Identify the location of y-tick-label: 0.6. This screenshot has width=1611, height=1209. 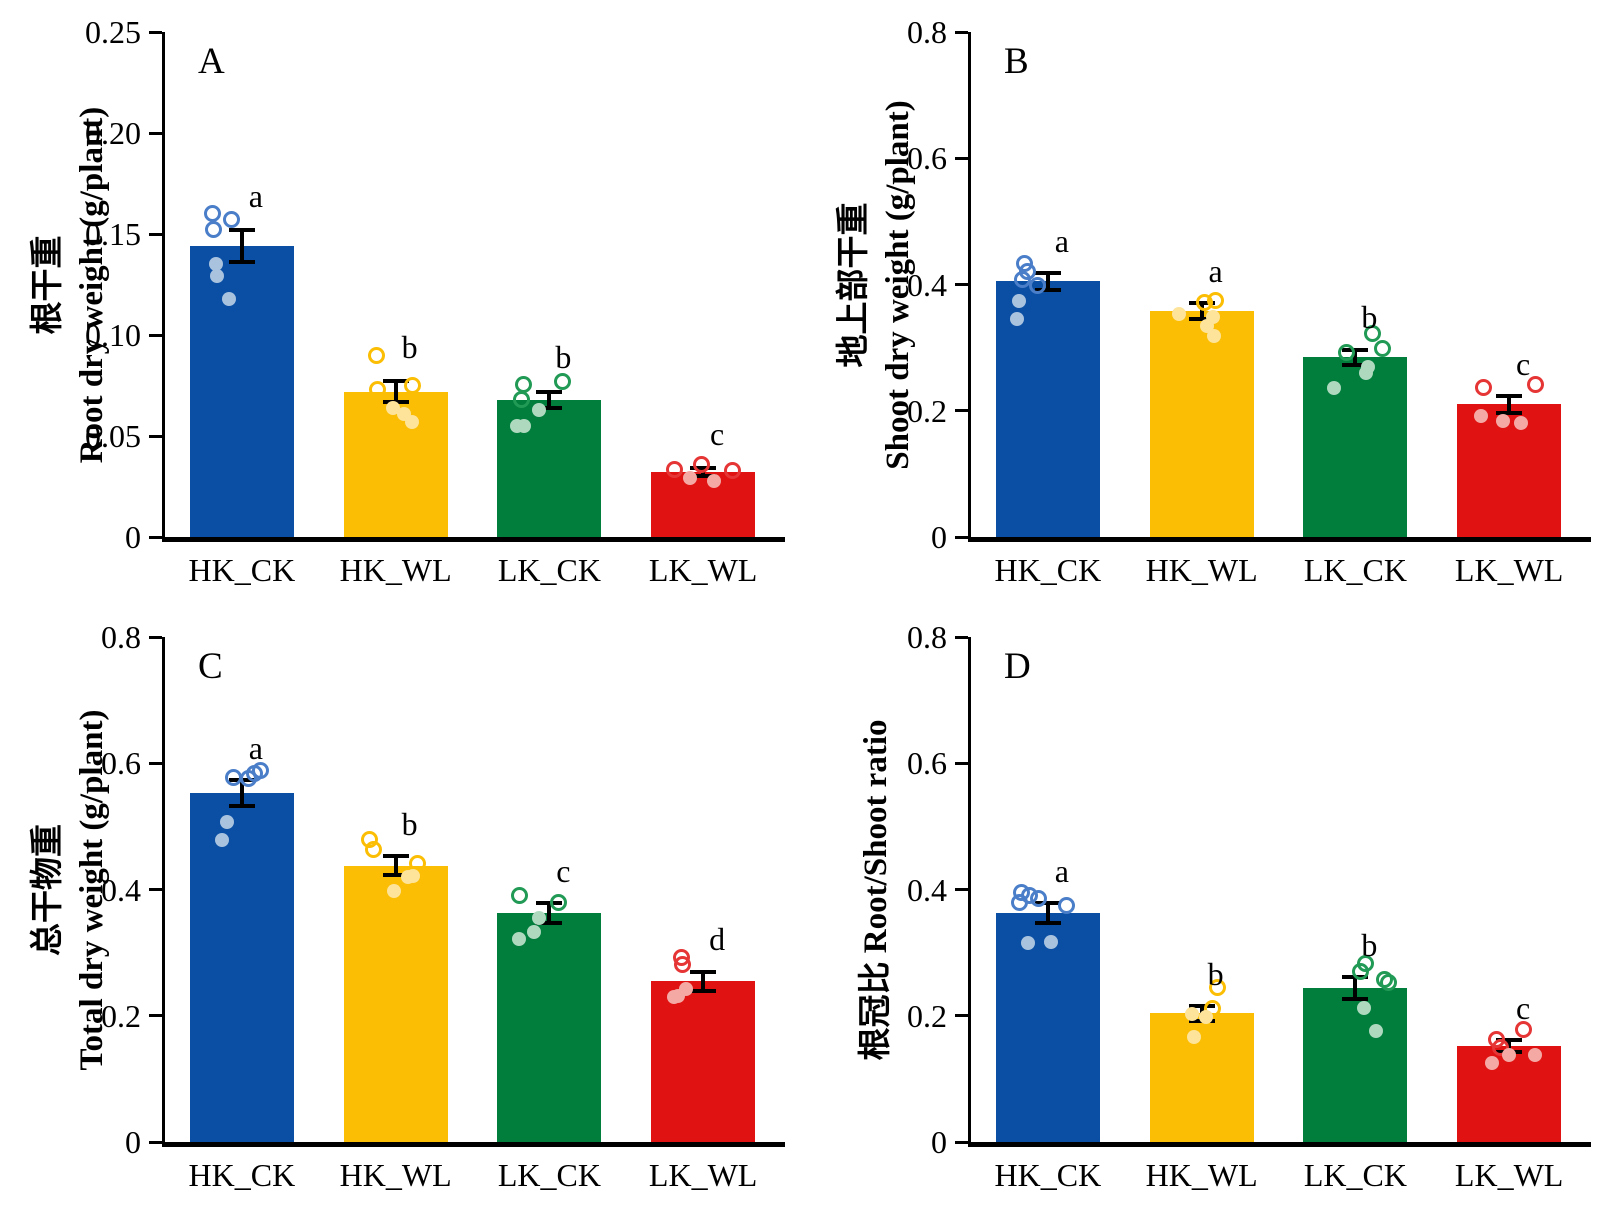
(927, 763).